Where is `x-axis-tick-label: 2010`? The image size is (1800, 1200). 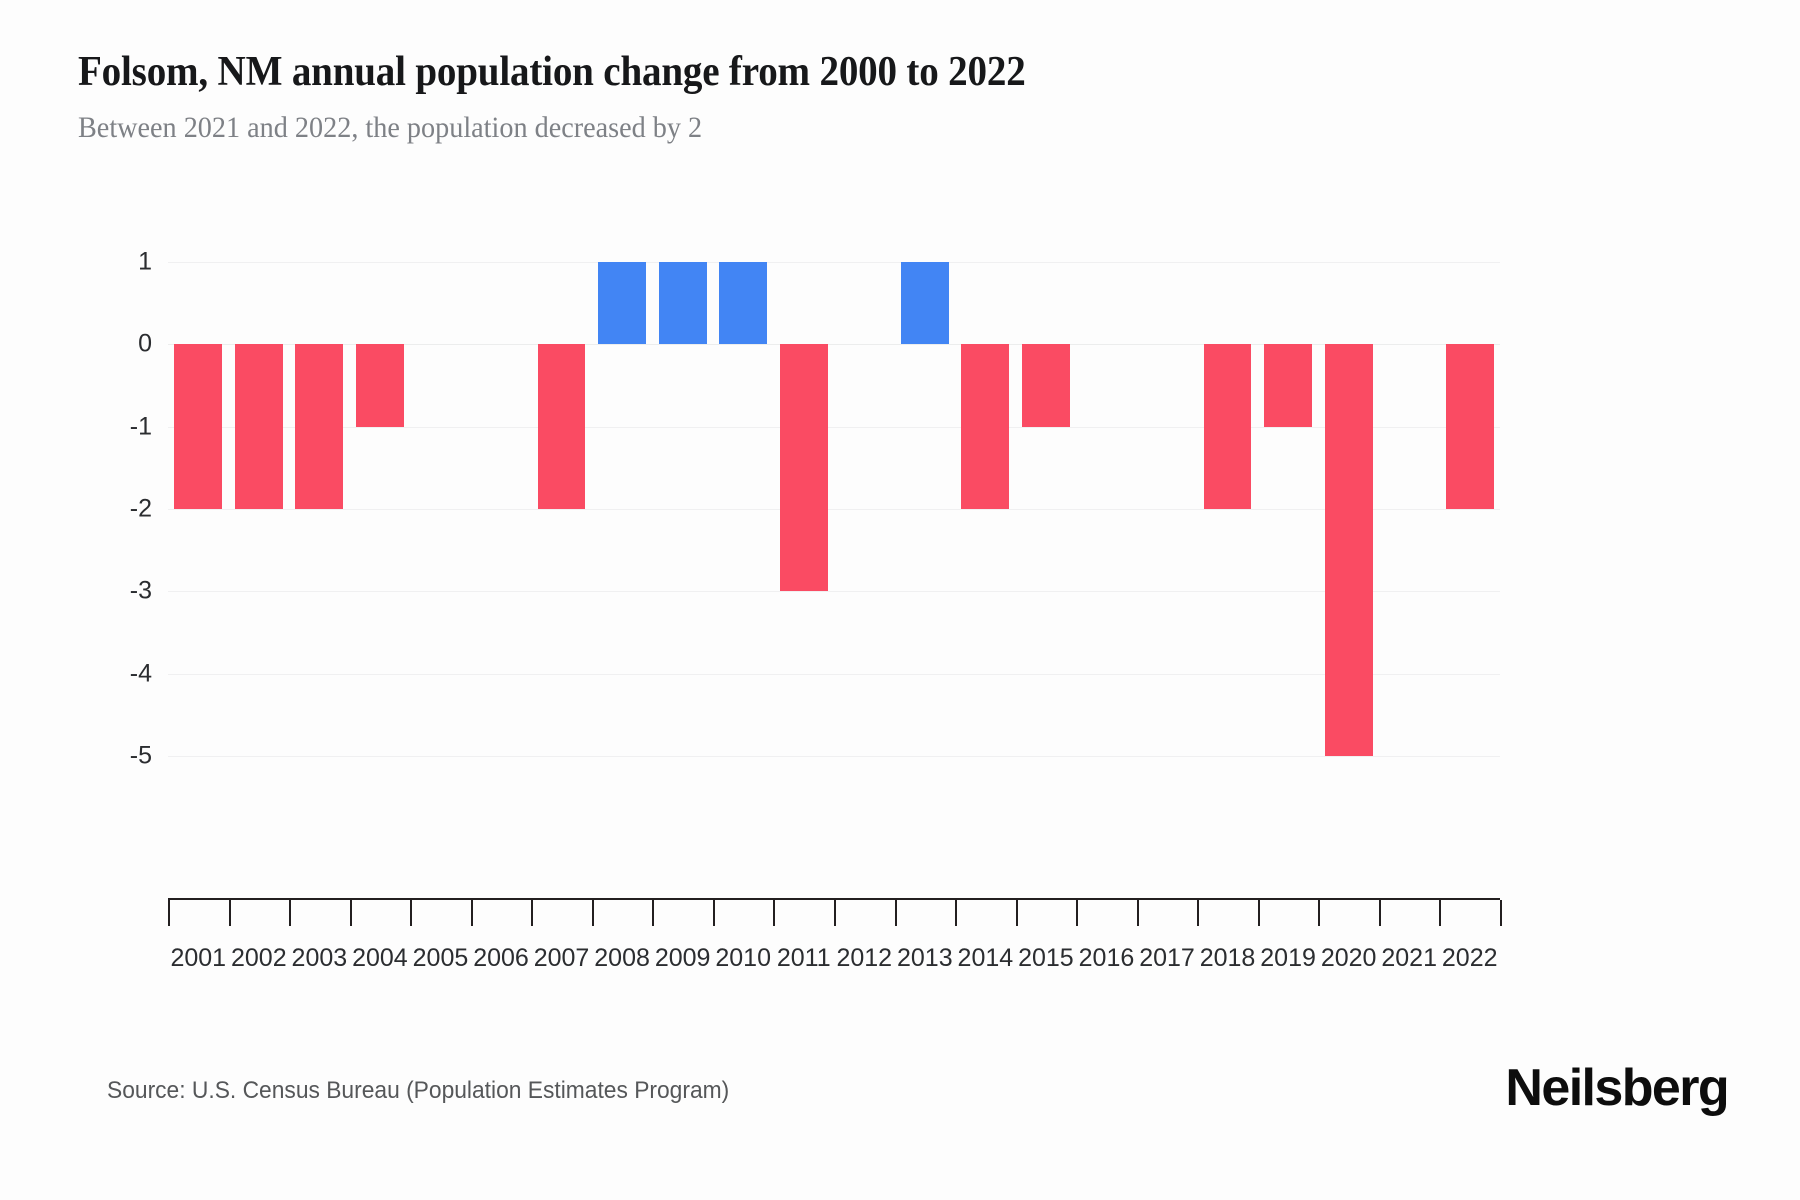
x-axis-tick-label: 2010 is located at coordinates (743, 958).